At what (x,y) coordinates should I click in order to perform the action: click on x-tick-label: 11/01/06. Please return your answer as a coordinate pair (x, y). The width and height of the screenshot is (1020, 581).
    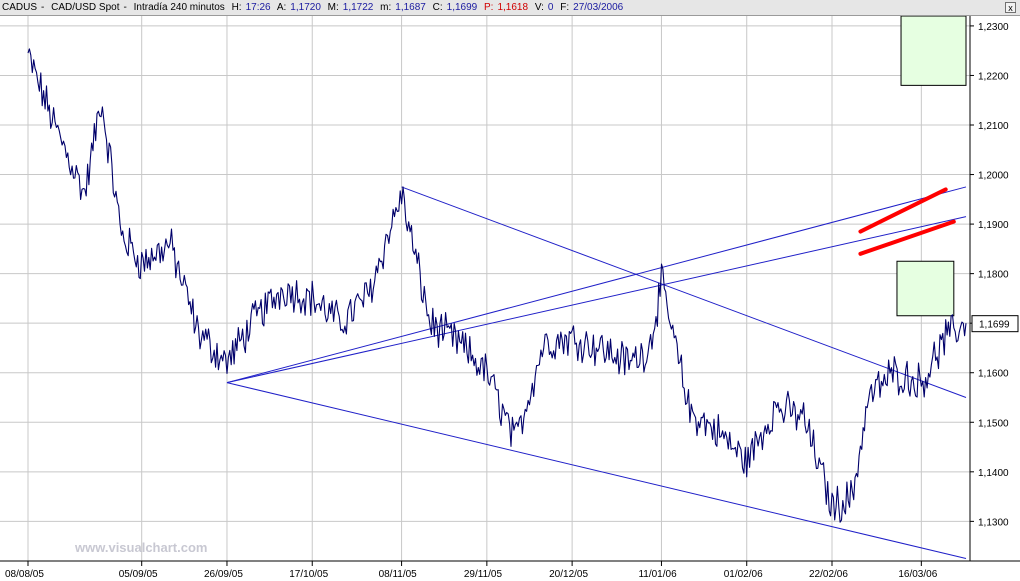
    Looking at the image, I should click on (657, 574).